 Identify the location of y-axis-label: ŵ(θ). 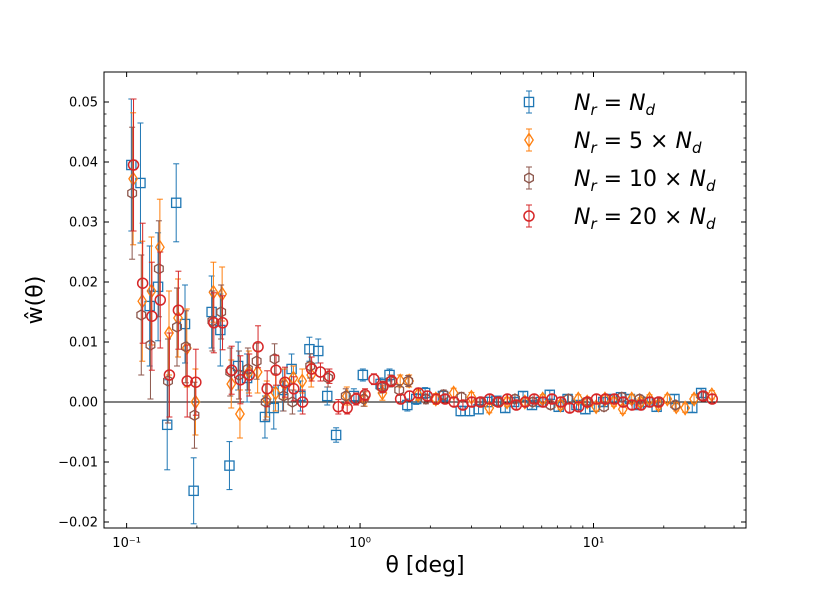
(35, 300).